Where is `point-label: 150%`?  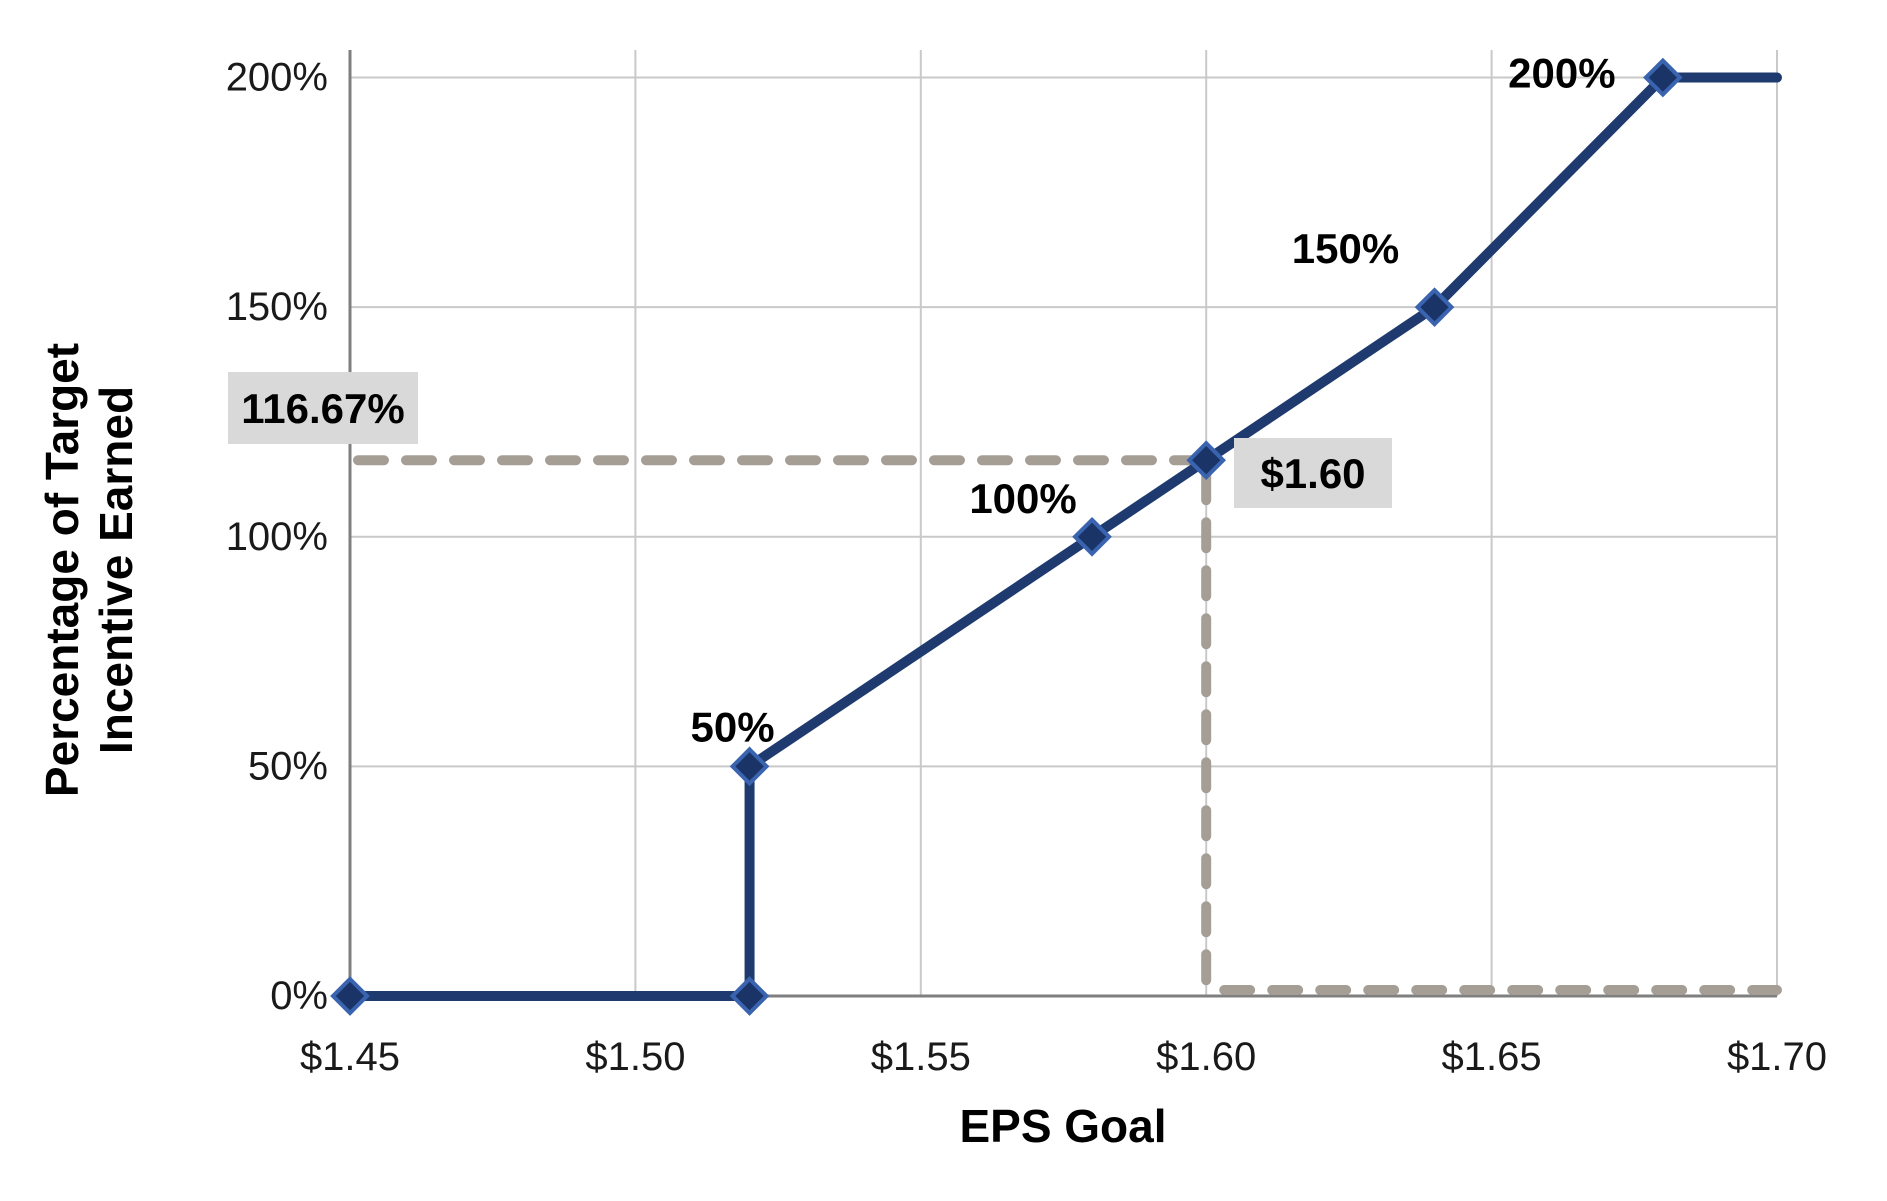 point-label: 150% is located at coordinates (1345, 248).